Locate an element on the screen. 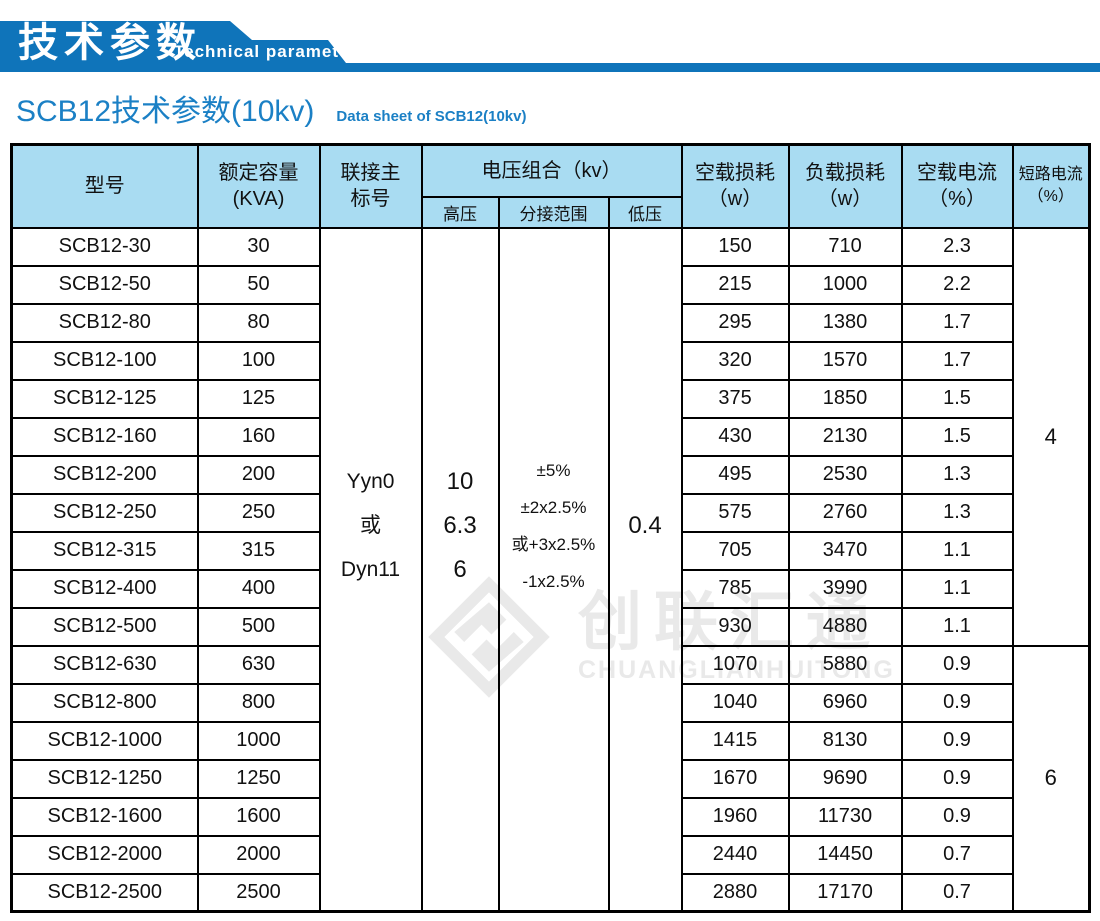 The image size is (1100, 921). merged-cell-line: ±2x2.5% is located at coordinates (553, 508).